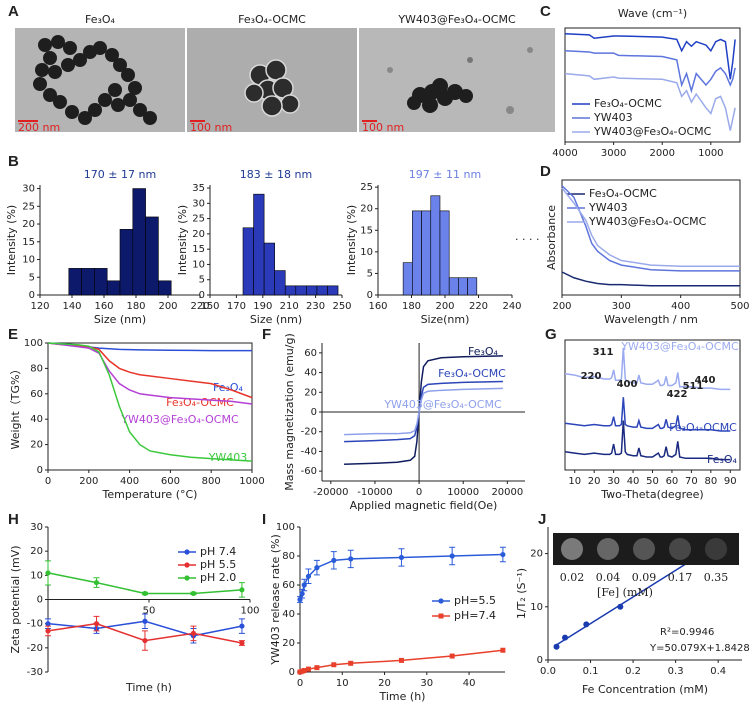 The image size is (753, 707). What do you see at coordinates (35, 648) in the screenshot?
I see `y-tick-label: -20` at bounding box center [35, 648].